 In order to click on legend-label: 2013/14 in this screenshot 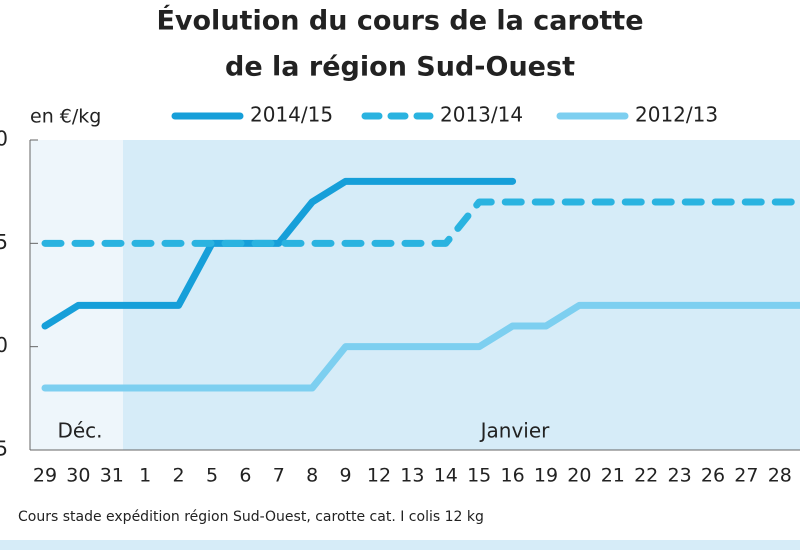, I will do `click(481, 115)`.